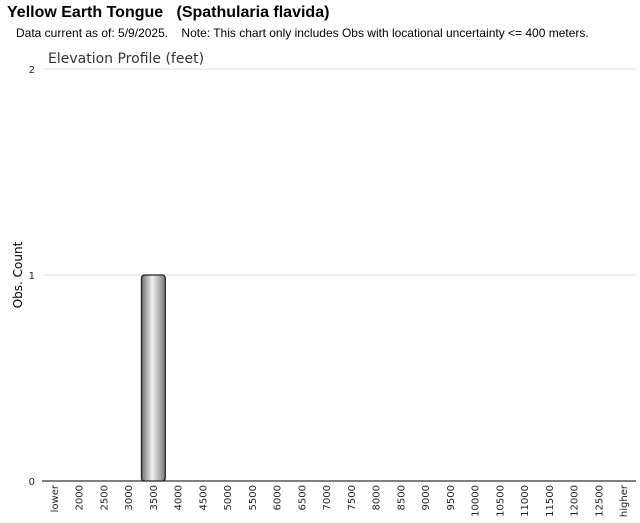 Image resolution: width=640 pixels, height=523 pixels. I want to click on x-tick-label: 7000, so click(327, 497).